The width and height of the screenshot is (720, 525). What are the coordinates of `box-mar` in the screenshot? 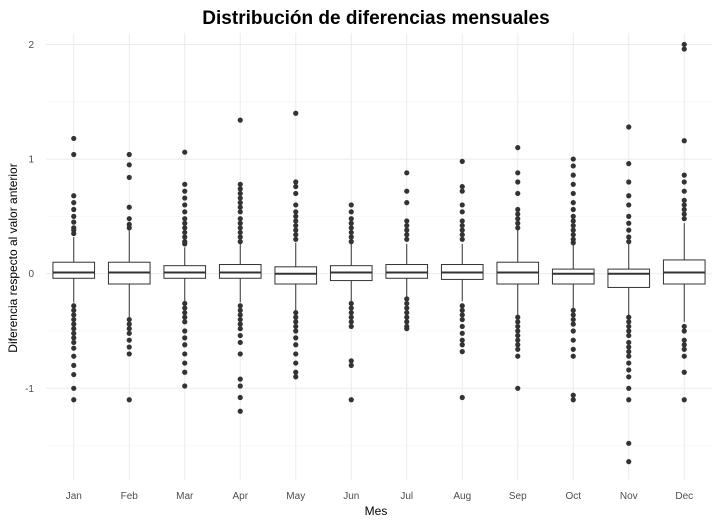 It's located at (185, 269).